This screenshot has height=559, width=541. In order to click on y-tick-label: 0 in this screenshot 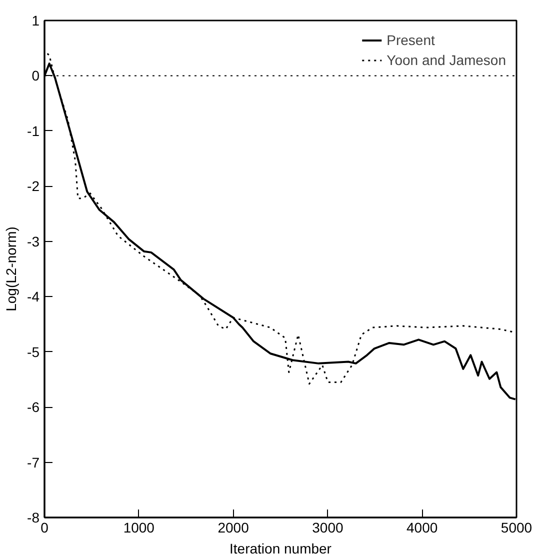, I will do `click(36, 76)`.